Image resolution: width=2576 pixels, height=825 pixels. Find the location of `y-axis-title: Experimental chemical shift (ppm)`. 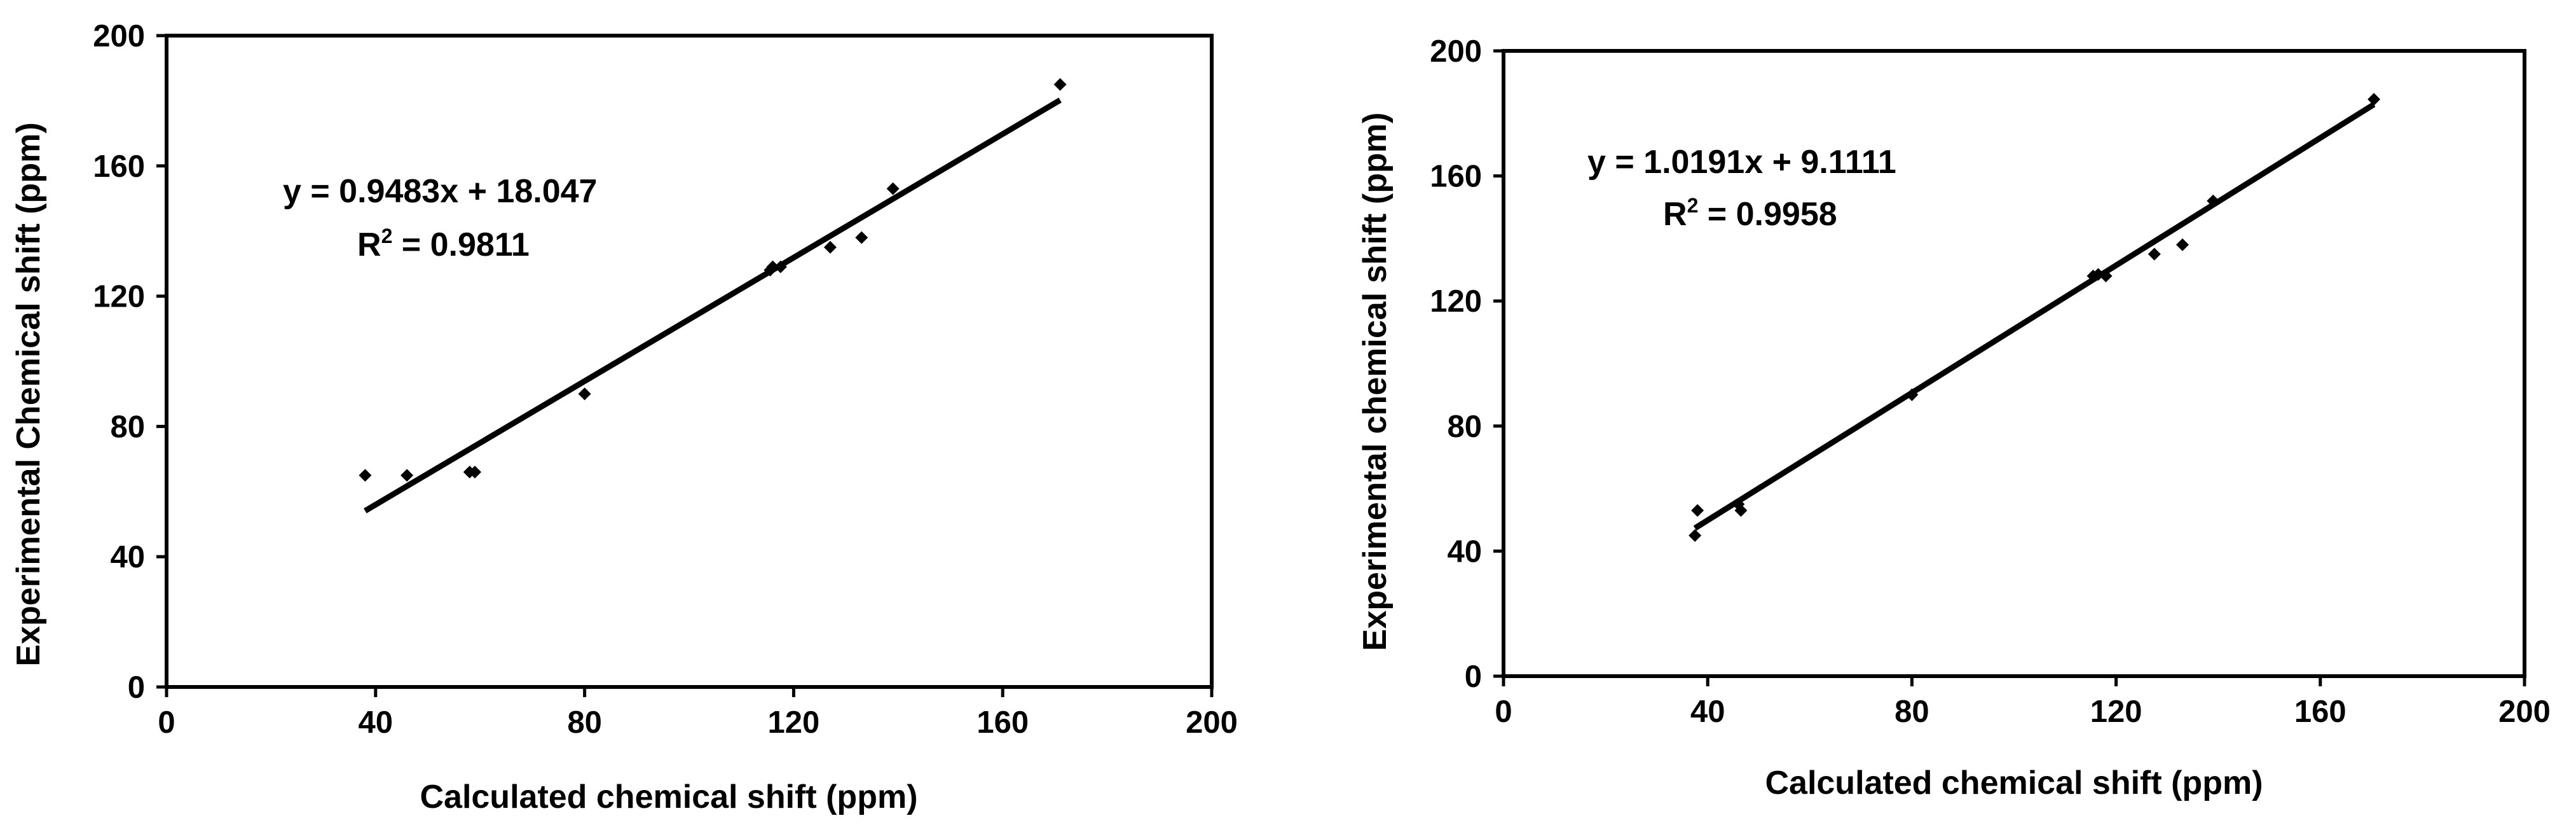

y-axis-title: Experimental chemical shift (ppm) is located at coordinates (1376, 382).